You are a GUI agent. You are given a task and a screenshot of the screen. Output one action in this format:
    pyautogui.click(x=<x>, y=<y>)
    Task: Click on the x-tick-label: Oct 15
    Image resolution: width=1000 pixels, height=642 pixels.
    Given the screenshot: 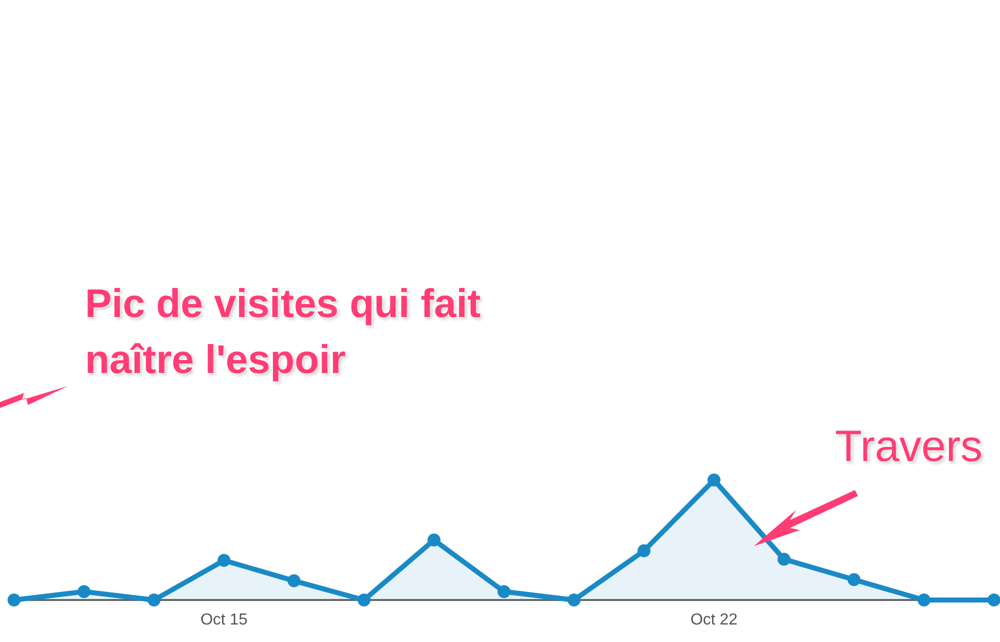 What is the action you would take?
    pyautogui.click(x=224, y=620)
    